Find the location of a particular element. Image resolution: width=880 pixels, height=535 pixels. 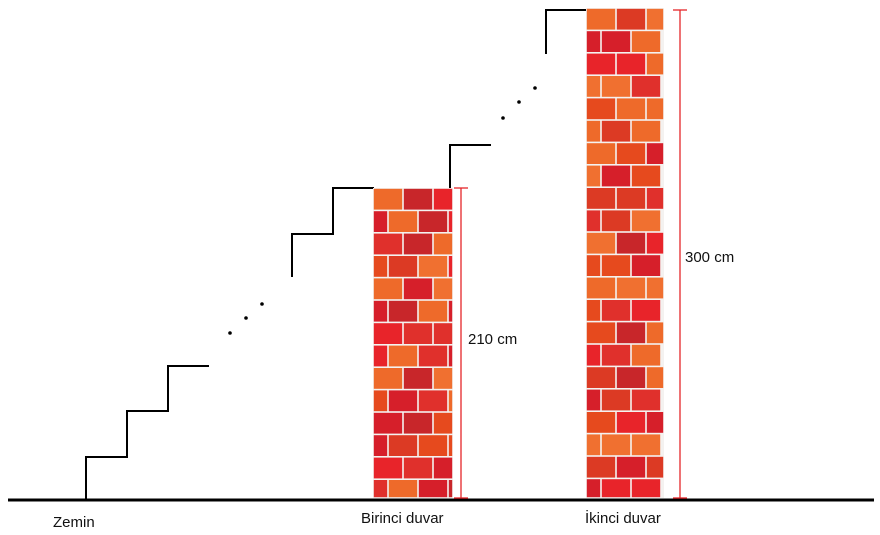

first-wall-label: Birinci duvar is located at coordinates (402, 518).